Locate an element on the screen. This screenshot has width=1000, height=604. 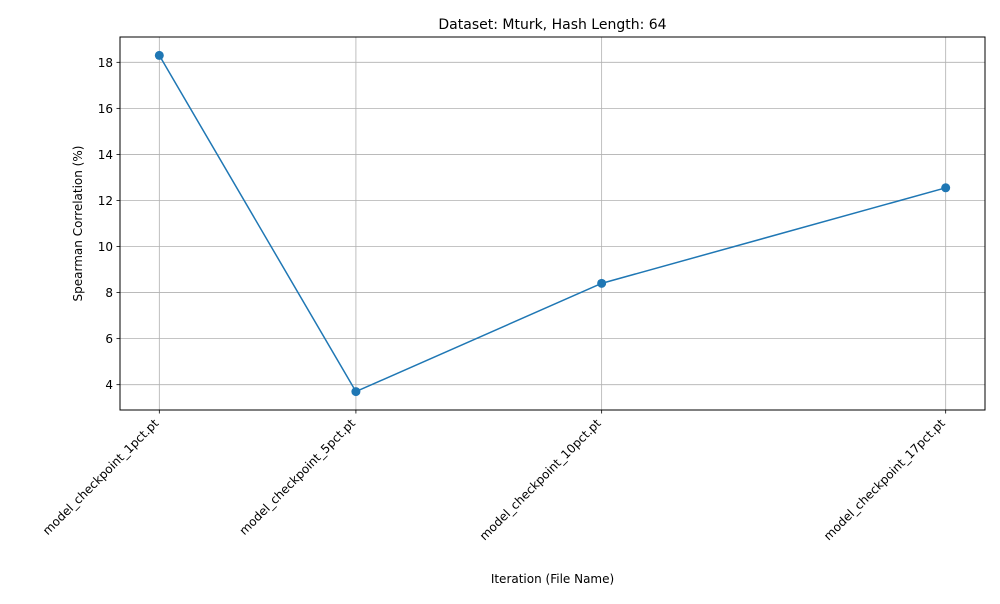
y-tick-label: 4 is located at coordinates (109, 385).